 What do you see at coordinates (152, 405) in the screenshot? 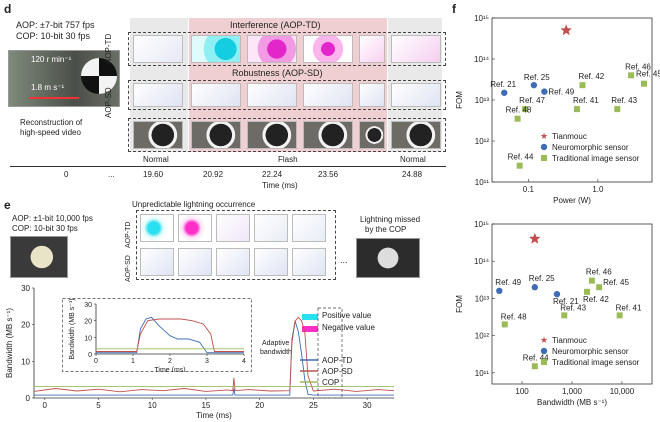
I see `x-tick-label: 10` at bounding box center [152, 405].